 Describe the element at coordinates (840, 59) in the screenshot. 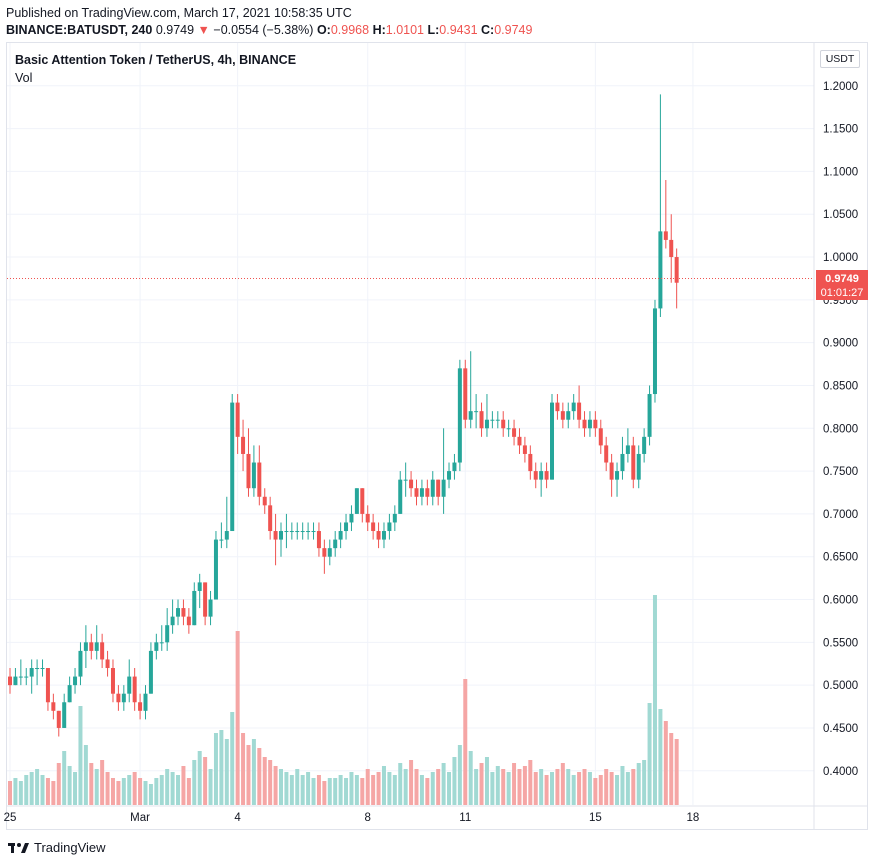

I see `currency-badge: USDT` at that location.